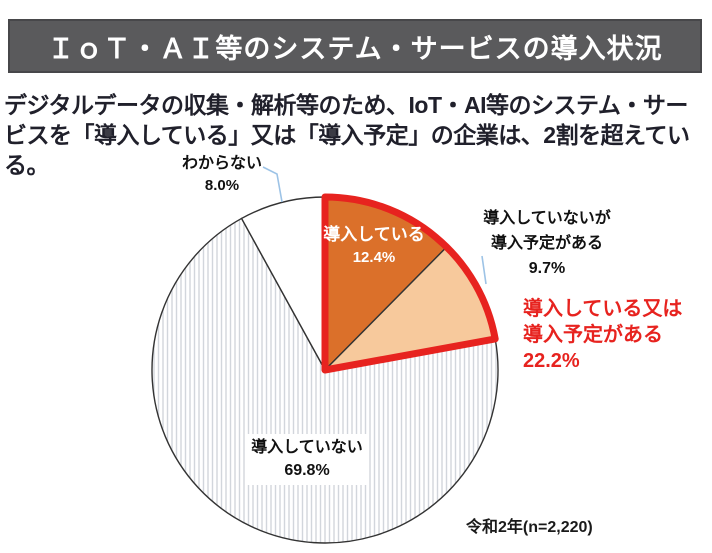  What do you see at coordinates (374, 234) in the screenshot?
I see `slice-label-adopted-text: 導入している` at bounding box center [374, 234].